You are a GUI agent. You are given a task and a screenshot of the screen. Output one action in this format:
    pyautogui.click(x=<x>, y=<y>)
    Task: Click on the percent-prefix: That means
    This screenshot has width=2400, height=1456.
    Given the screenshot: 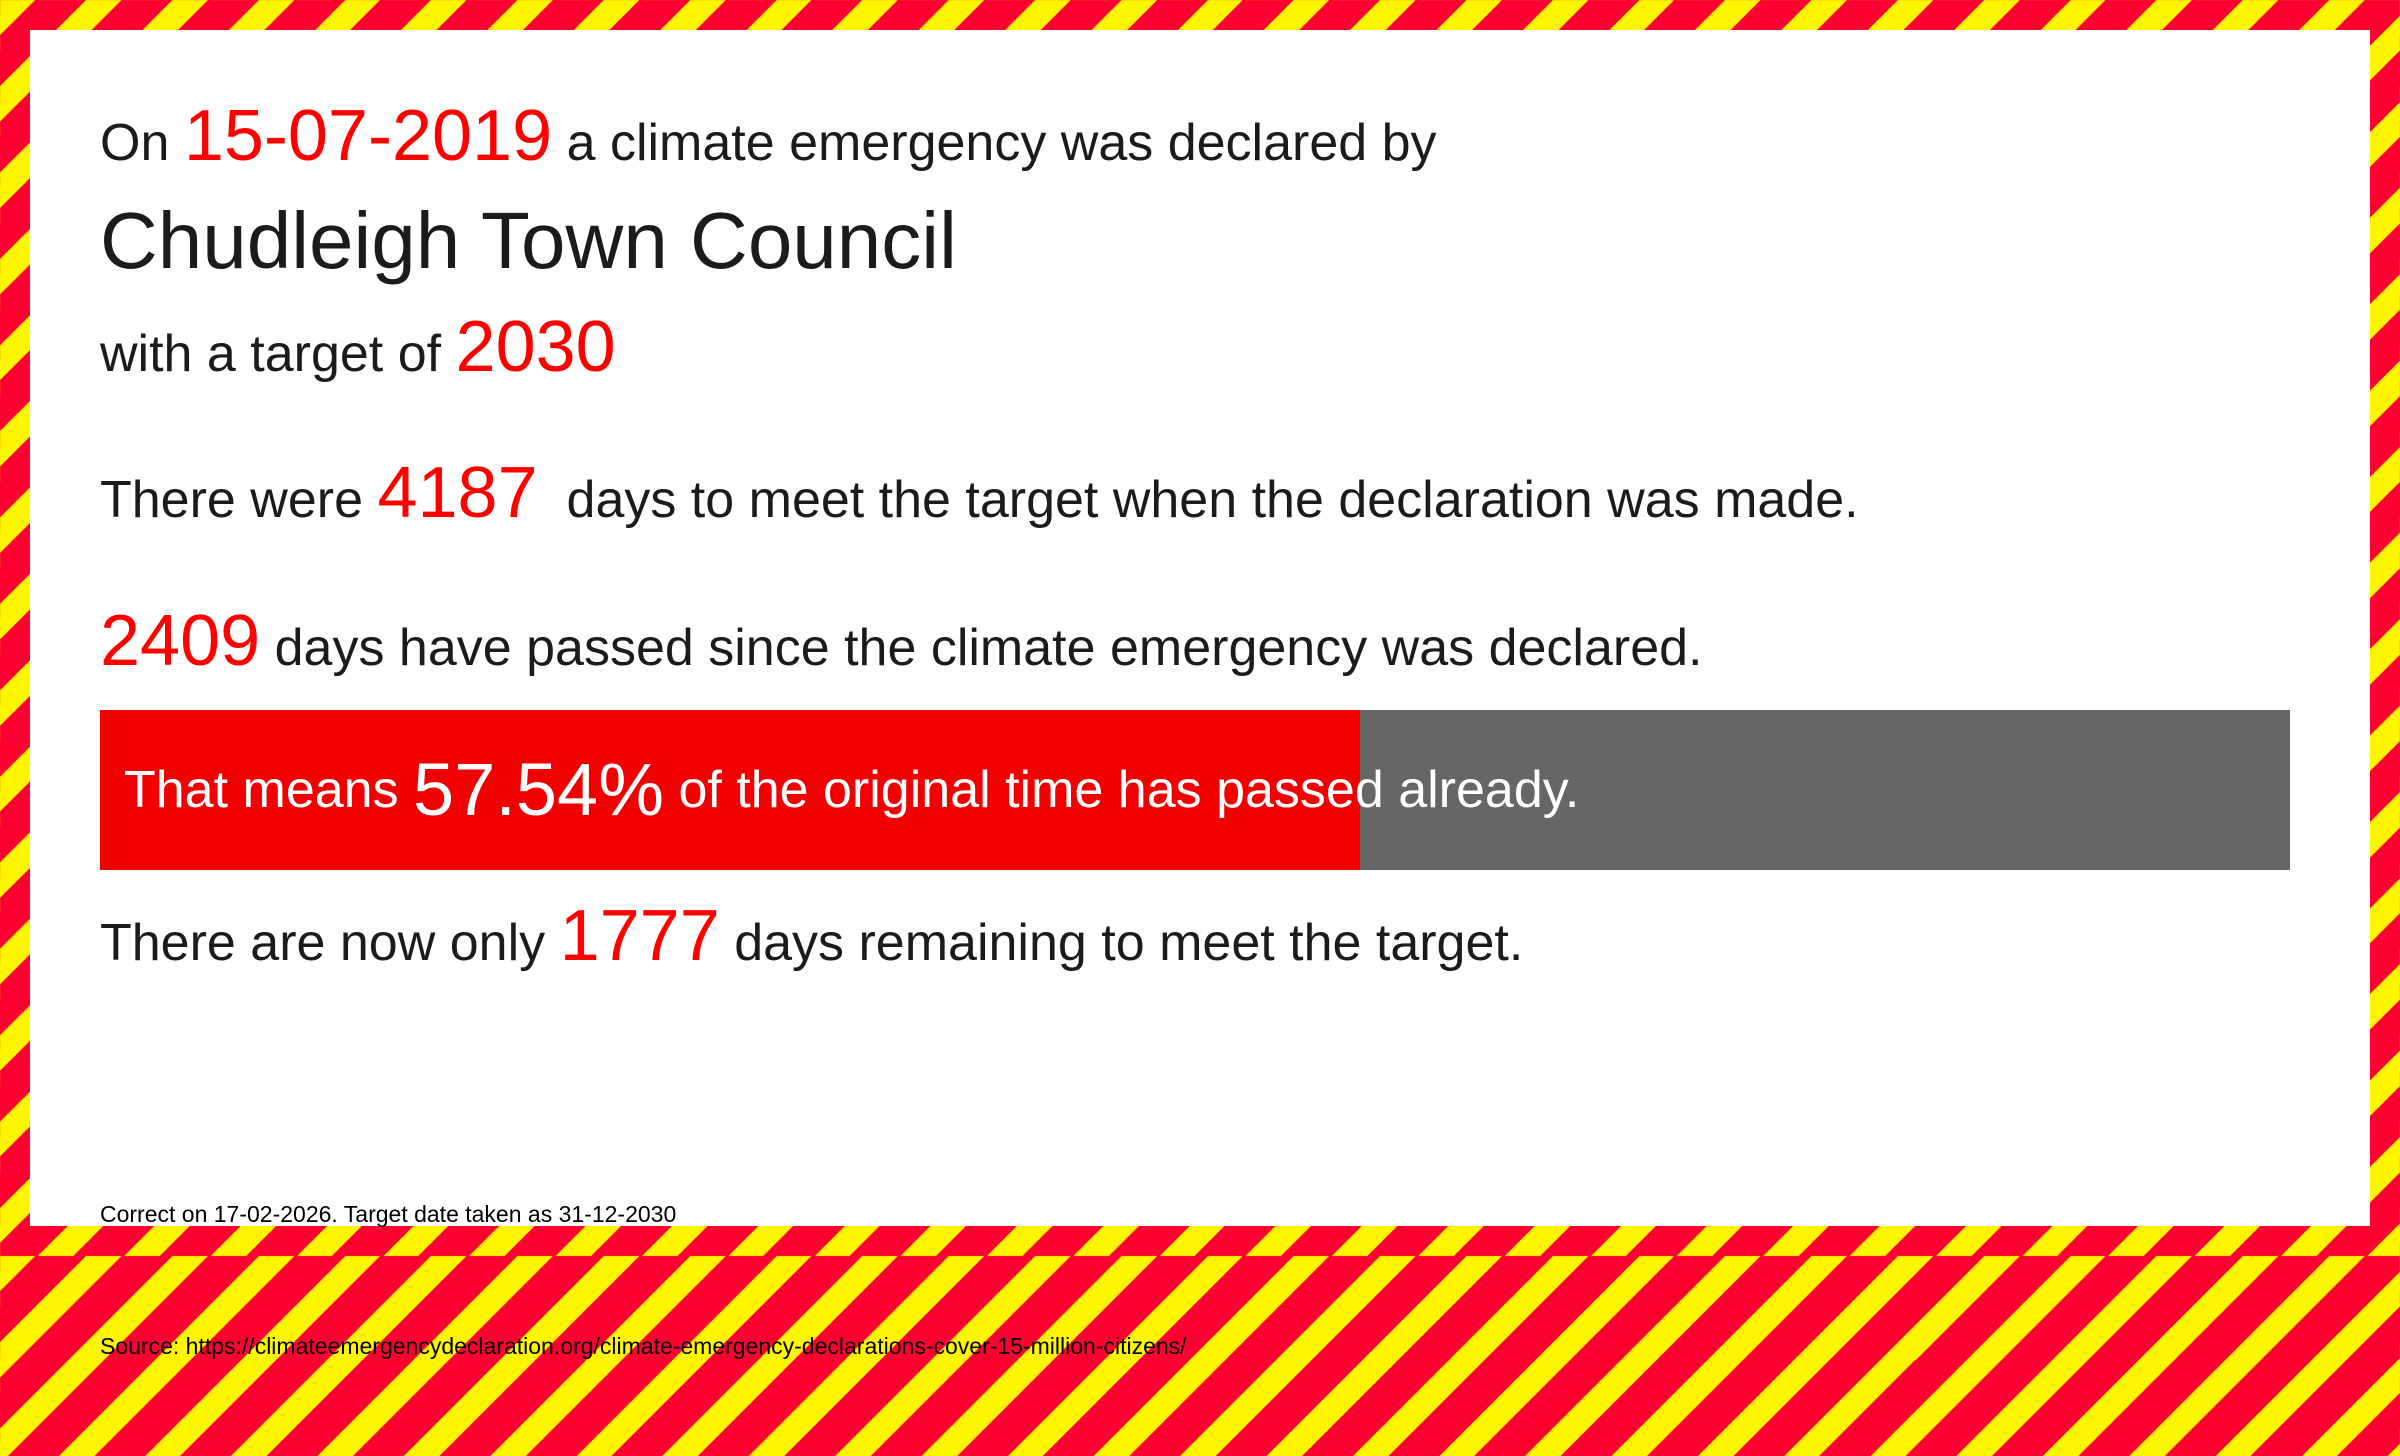 What is the action you would take?
    pyautogui.click(x=269, y=790)
    